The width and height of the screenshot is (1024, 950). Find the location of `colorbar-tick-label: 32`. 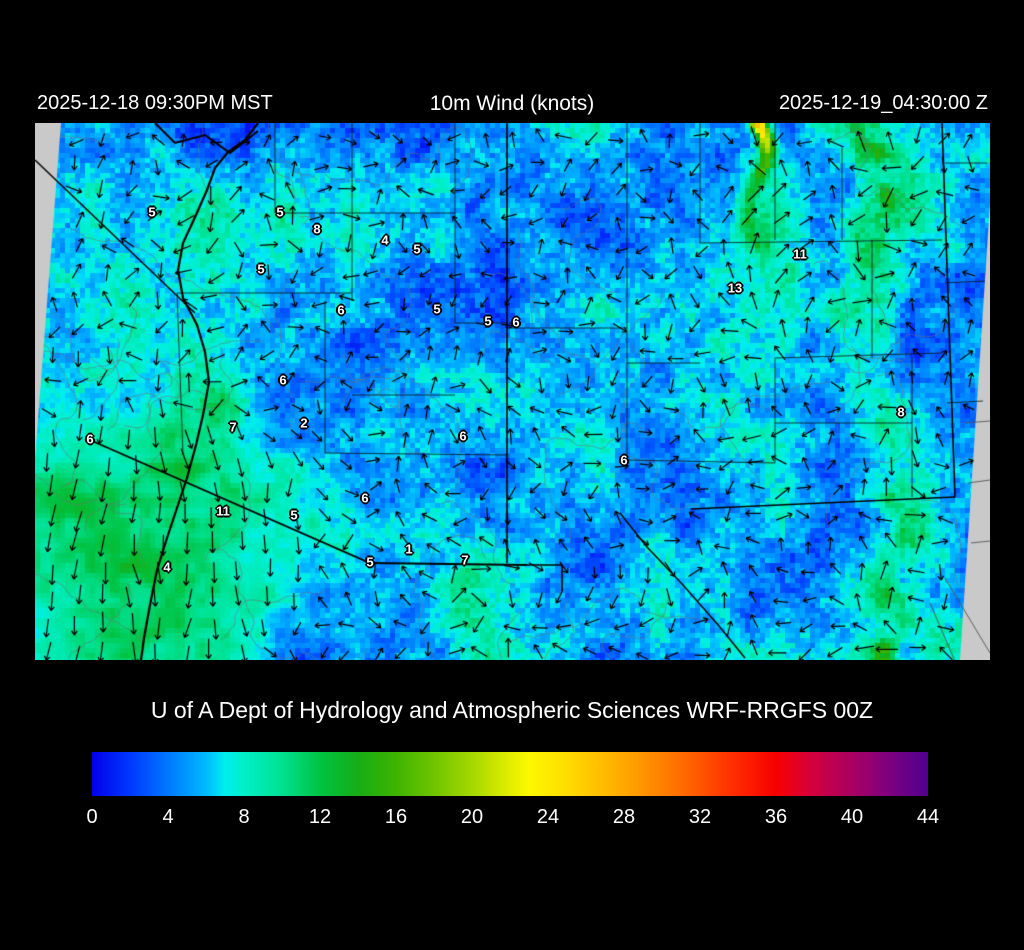

colorbar-tick-label: 32 is located at coordinates (700, 817).